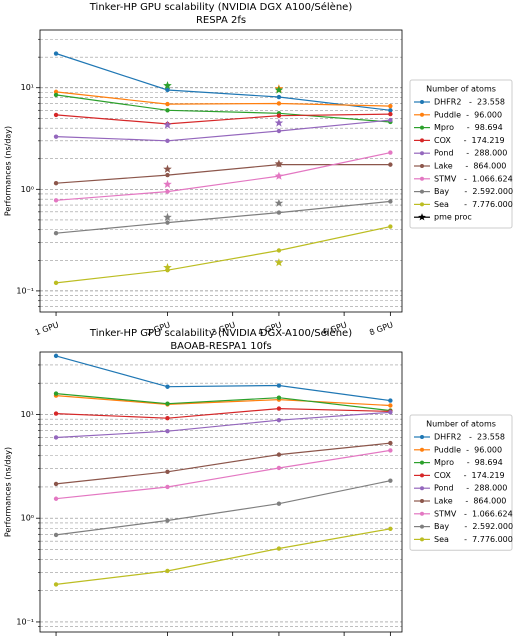 The height and width of the screenshot is (640, 520). Describe the element at coordinates (381, 328) in the screenshot. I see `x-tick-label: 8 GPU` at that location.